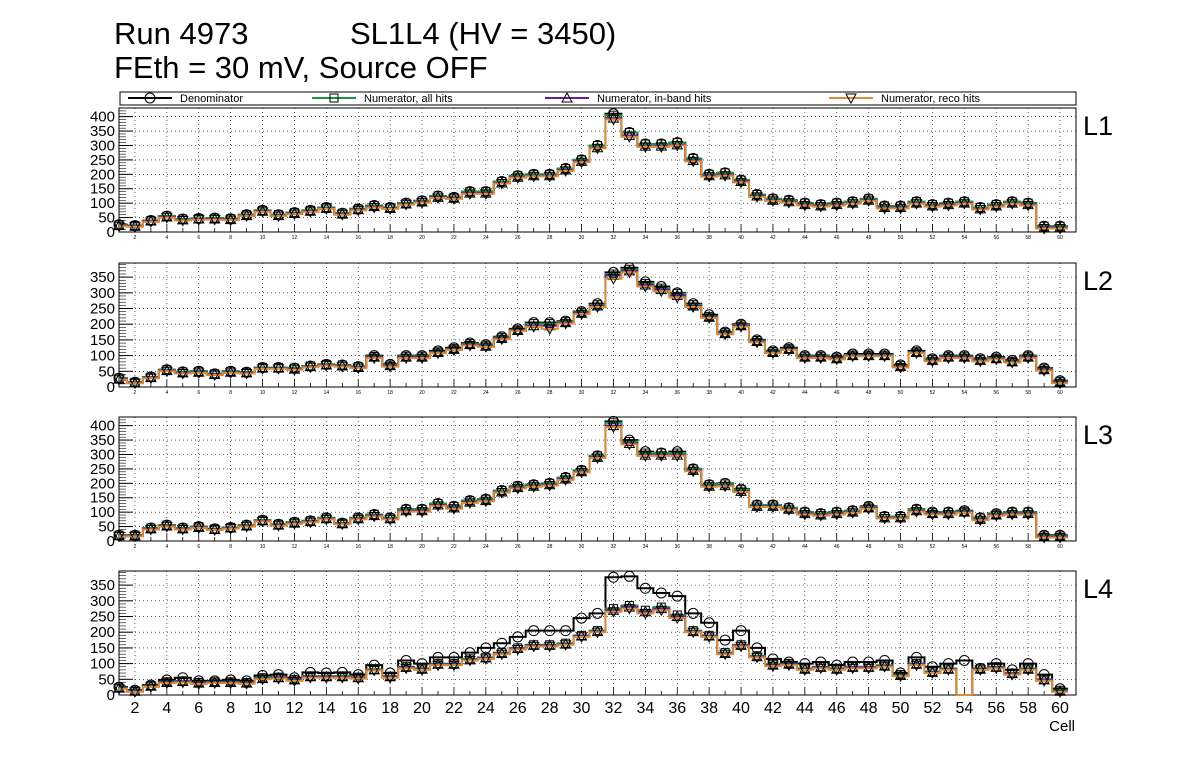 The width and height of the screenshot is (1196, 772). I want to click on legend-box, so click(598, 98).